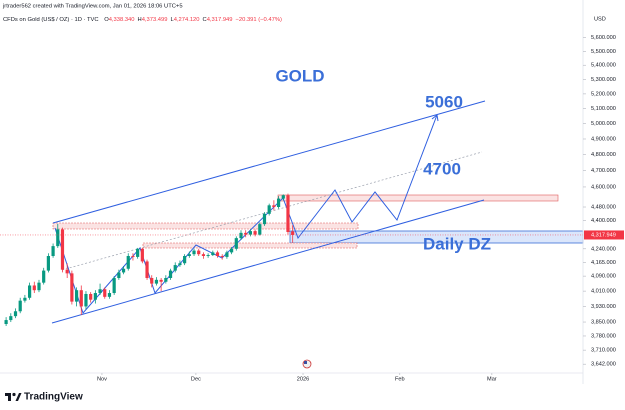 The height and width of the screenshot is (410, 625). I want to click on currency: USD, so click(600, 19).